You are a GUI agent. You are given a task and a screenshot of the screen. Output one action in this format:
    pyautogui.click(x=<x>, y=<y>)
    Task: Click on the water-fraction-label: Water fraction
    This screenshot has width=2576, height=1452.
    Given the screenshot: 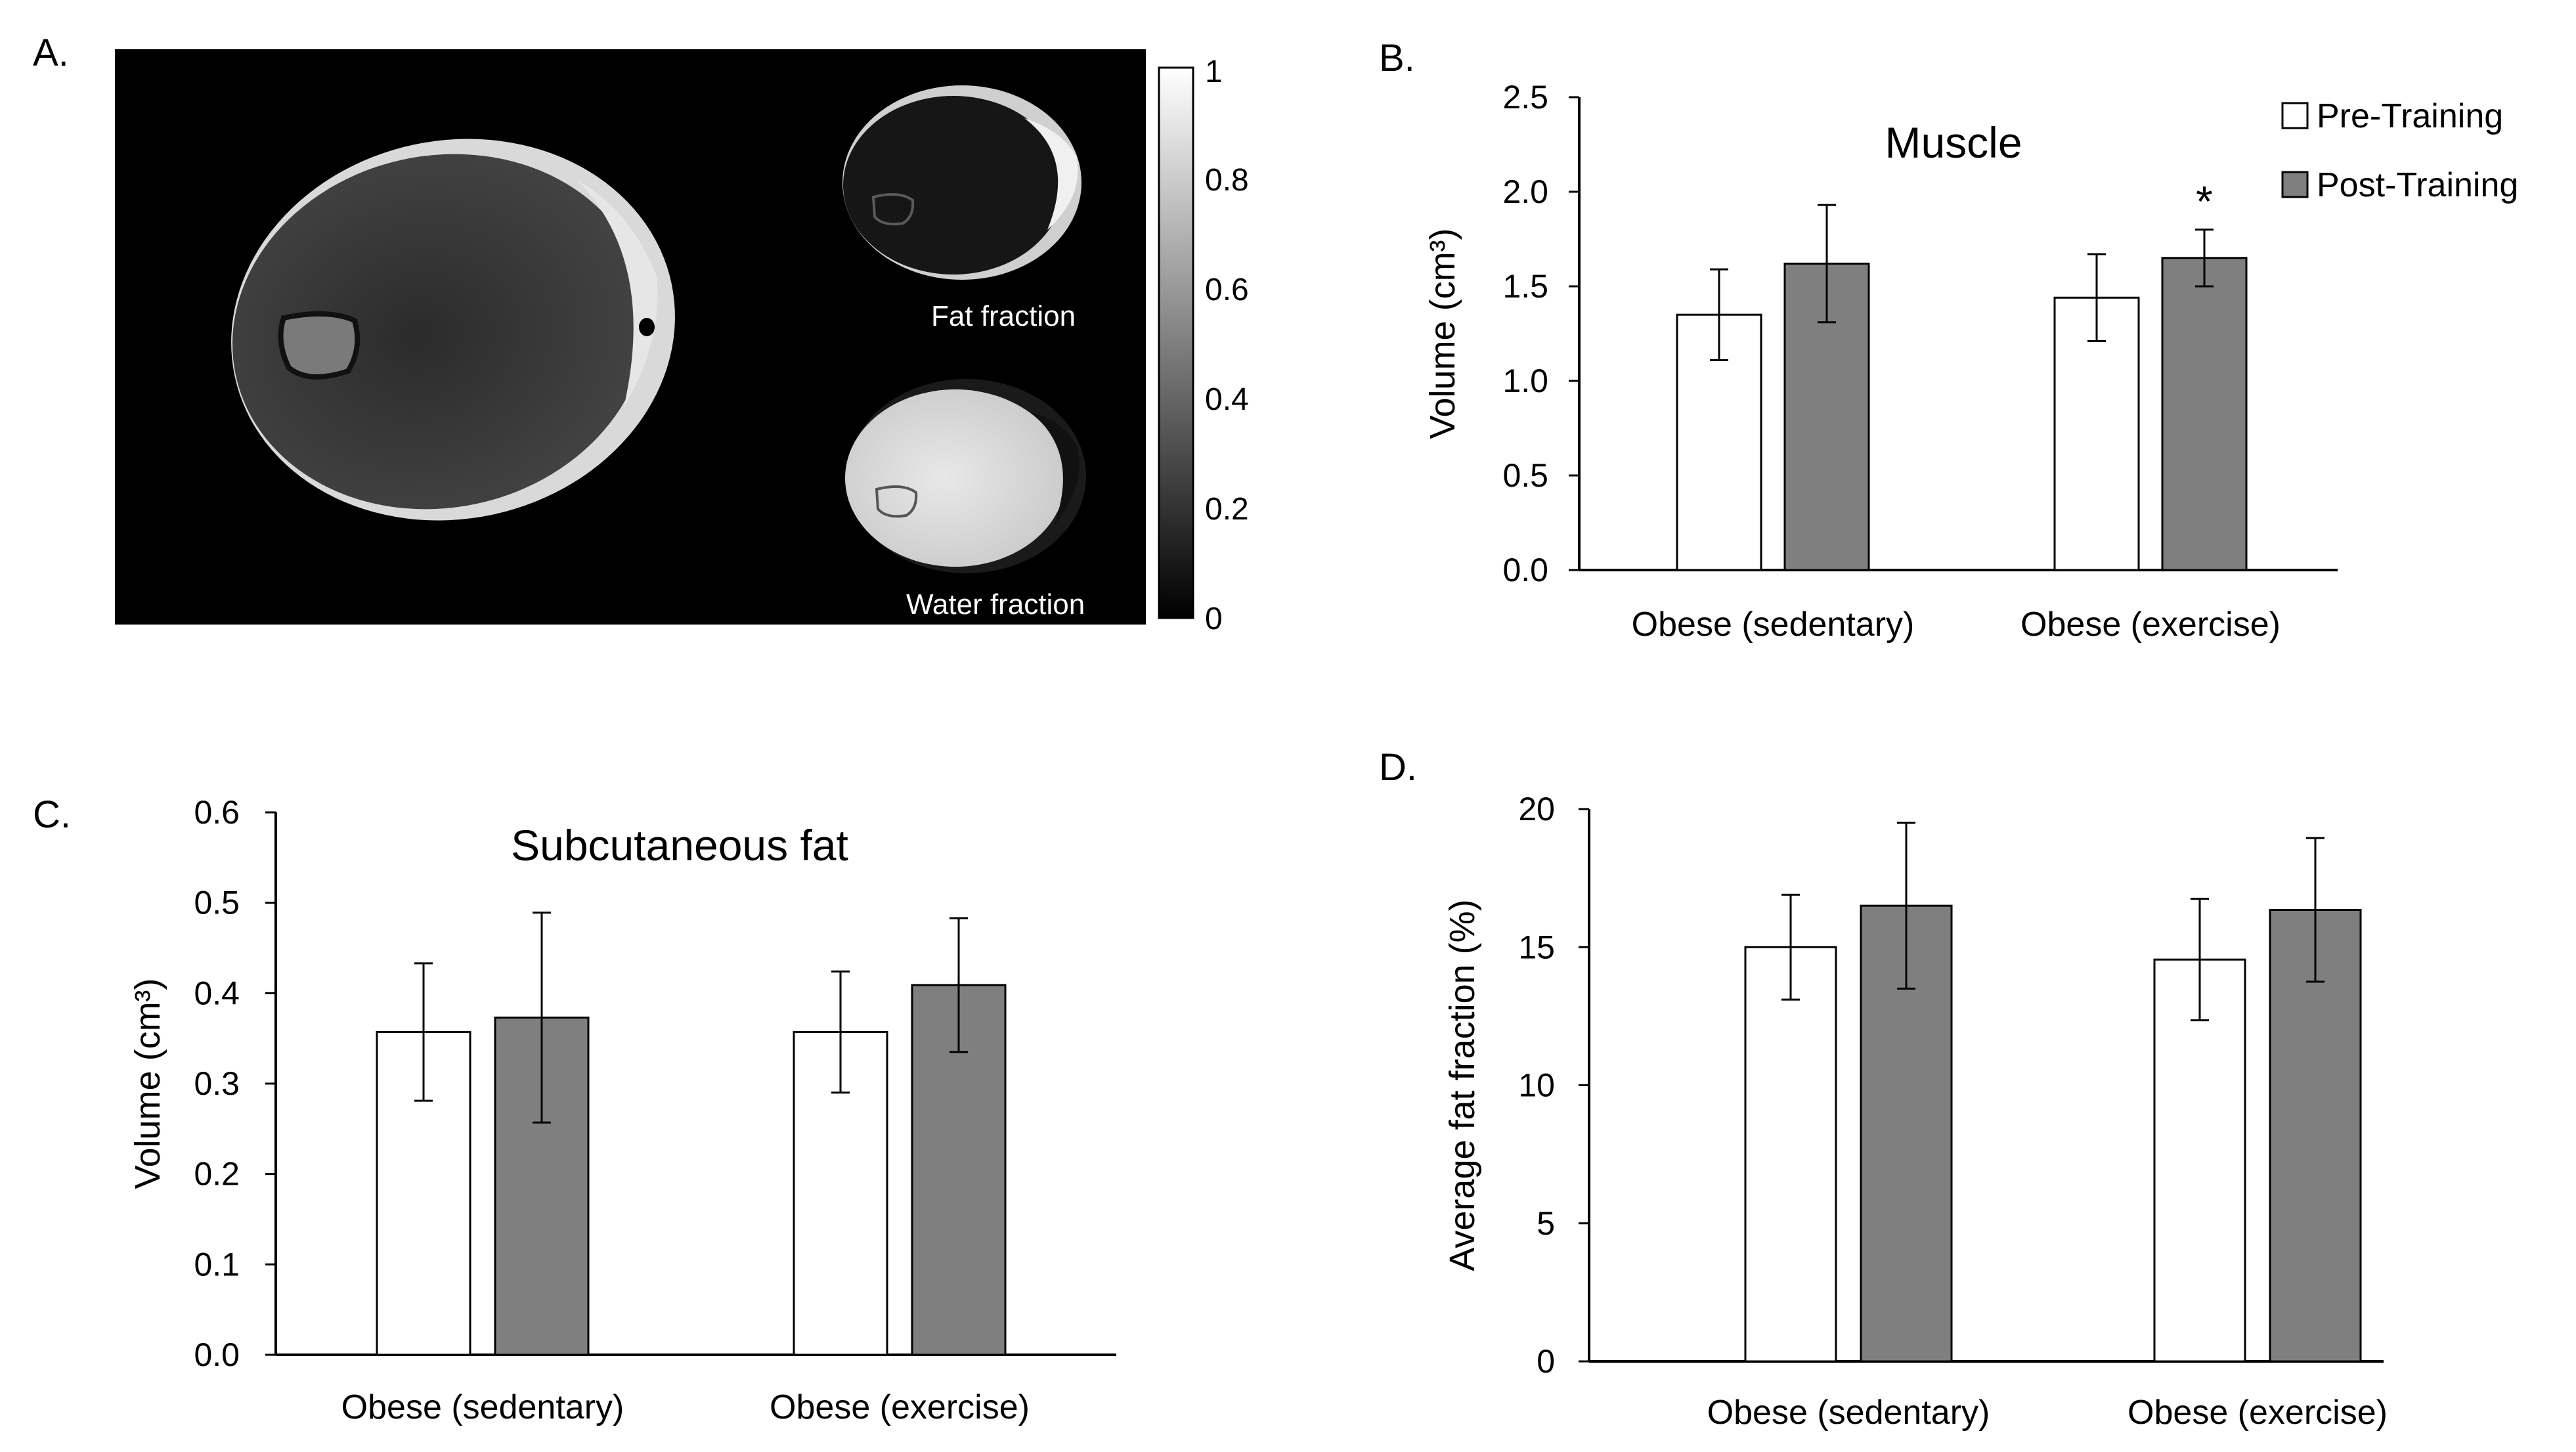 What is the action you would take?
    pyautogui.click(x=996, y=604)
    